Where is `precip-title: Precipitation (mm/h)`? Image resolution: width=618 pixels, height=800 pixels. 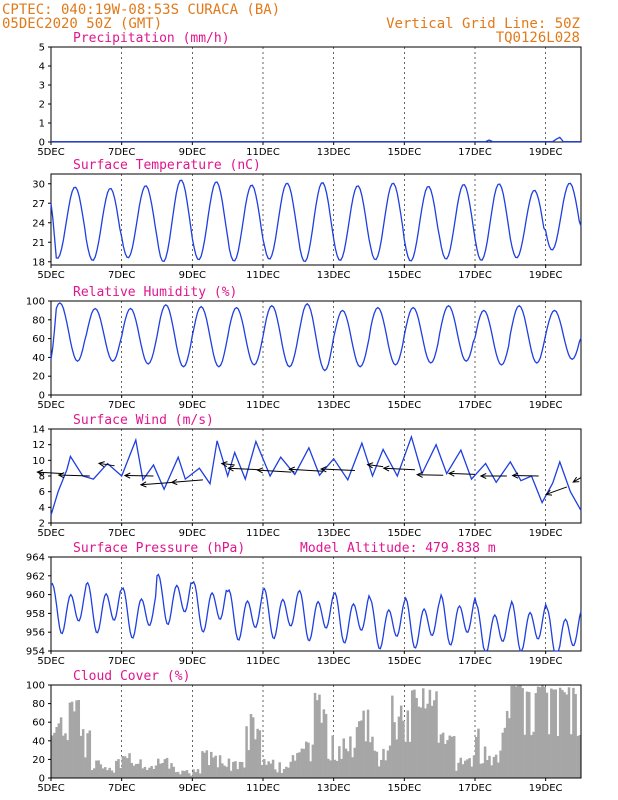 precip-title: Precipitation (mm/h) is located at coordinates (151, 38).